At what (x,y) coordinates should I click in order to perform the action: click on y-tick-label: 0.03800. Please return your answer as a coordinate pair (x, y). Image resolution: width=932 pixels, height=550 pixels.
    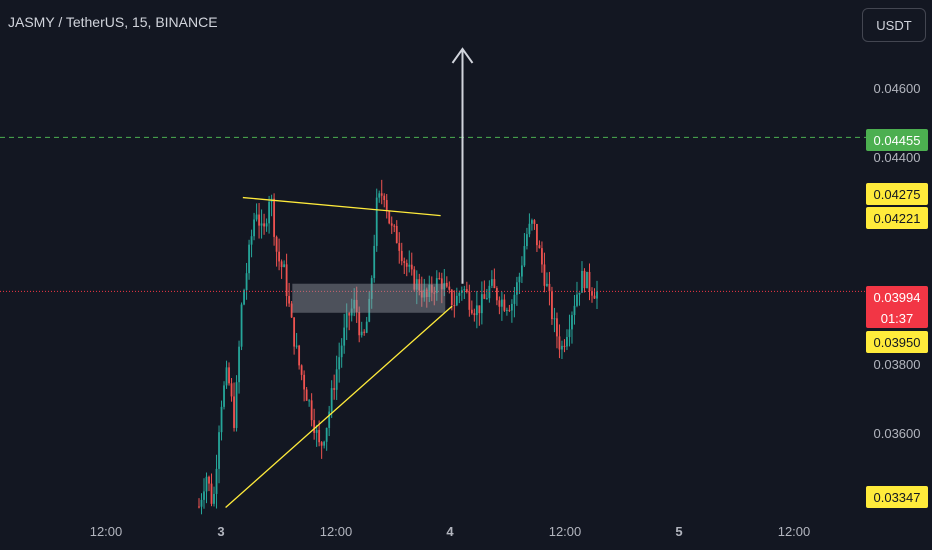
    Looking at the image, I should click on (897, 364).